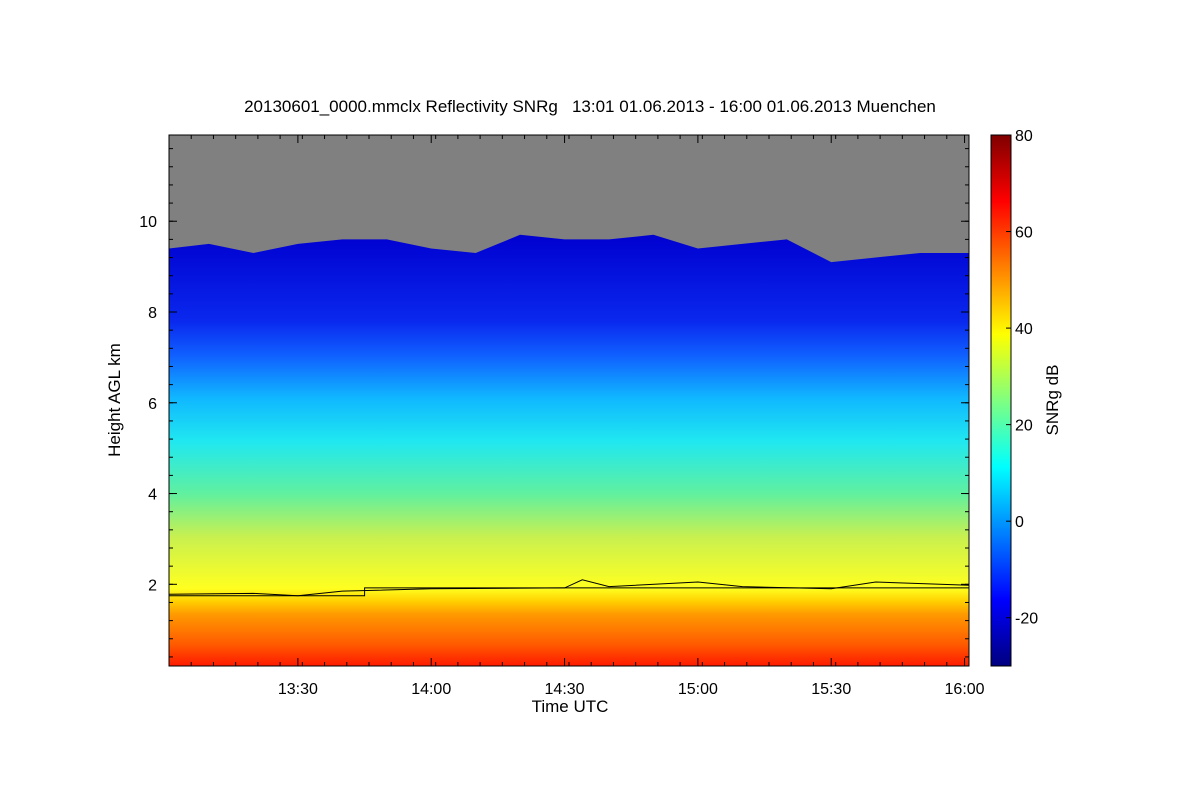 Image resolution: width=1200 pixels, height=805 pixels. I want to click on x-tick-label: 14:30, so click(565, 689).